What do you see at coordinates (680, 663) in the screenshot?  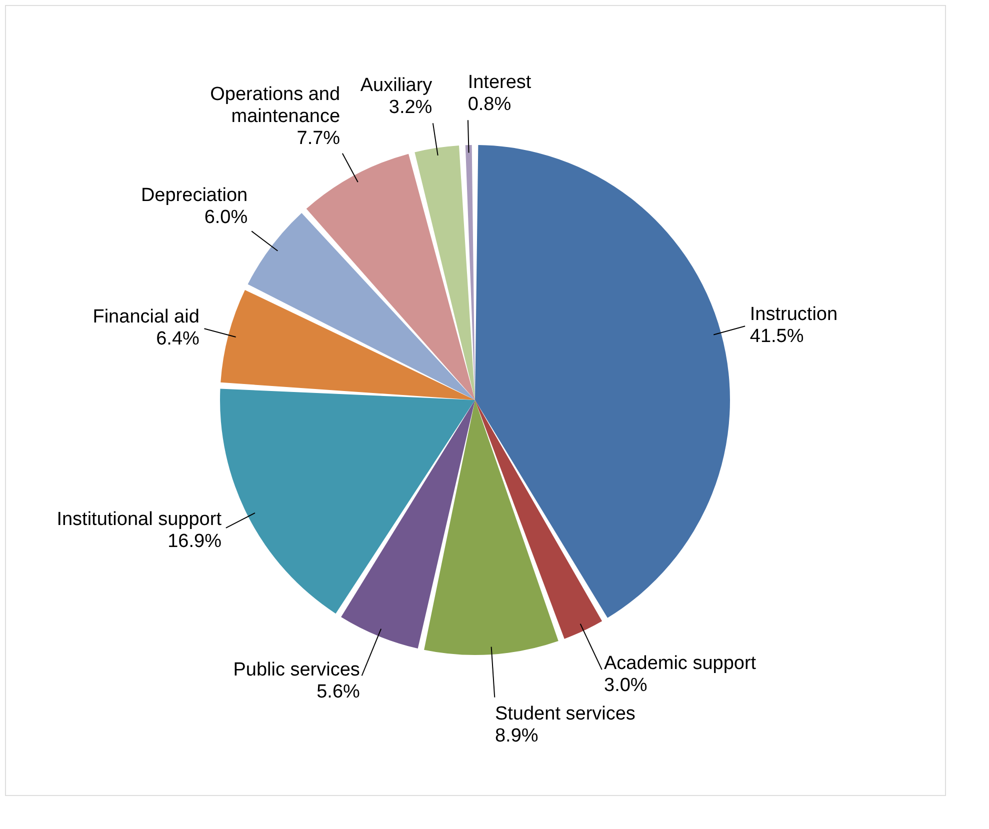 I see `slice-label: Academic support` at bounding box center [680, 663].